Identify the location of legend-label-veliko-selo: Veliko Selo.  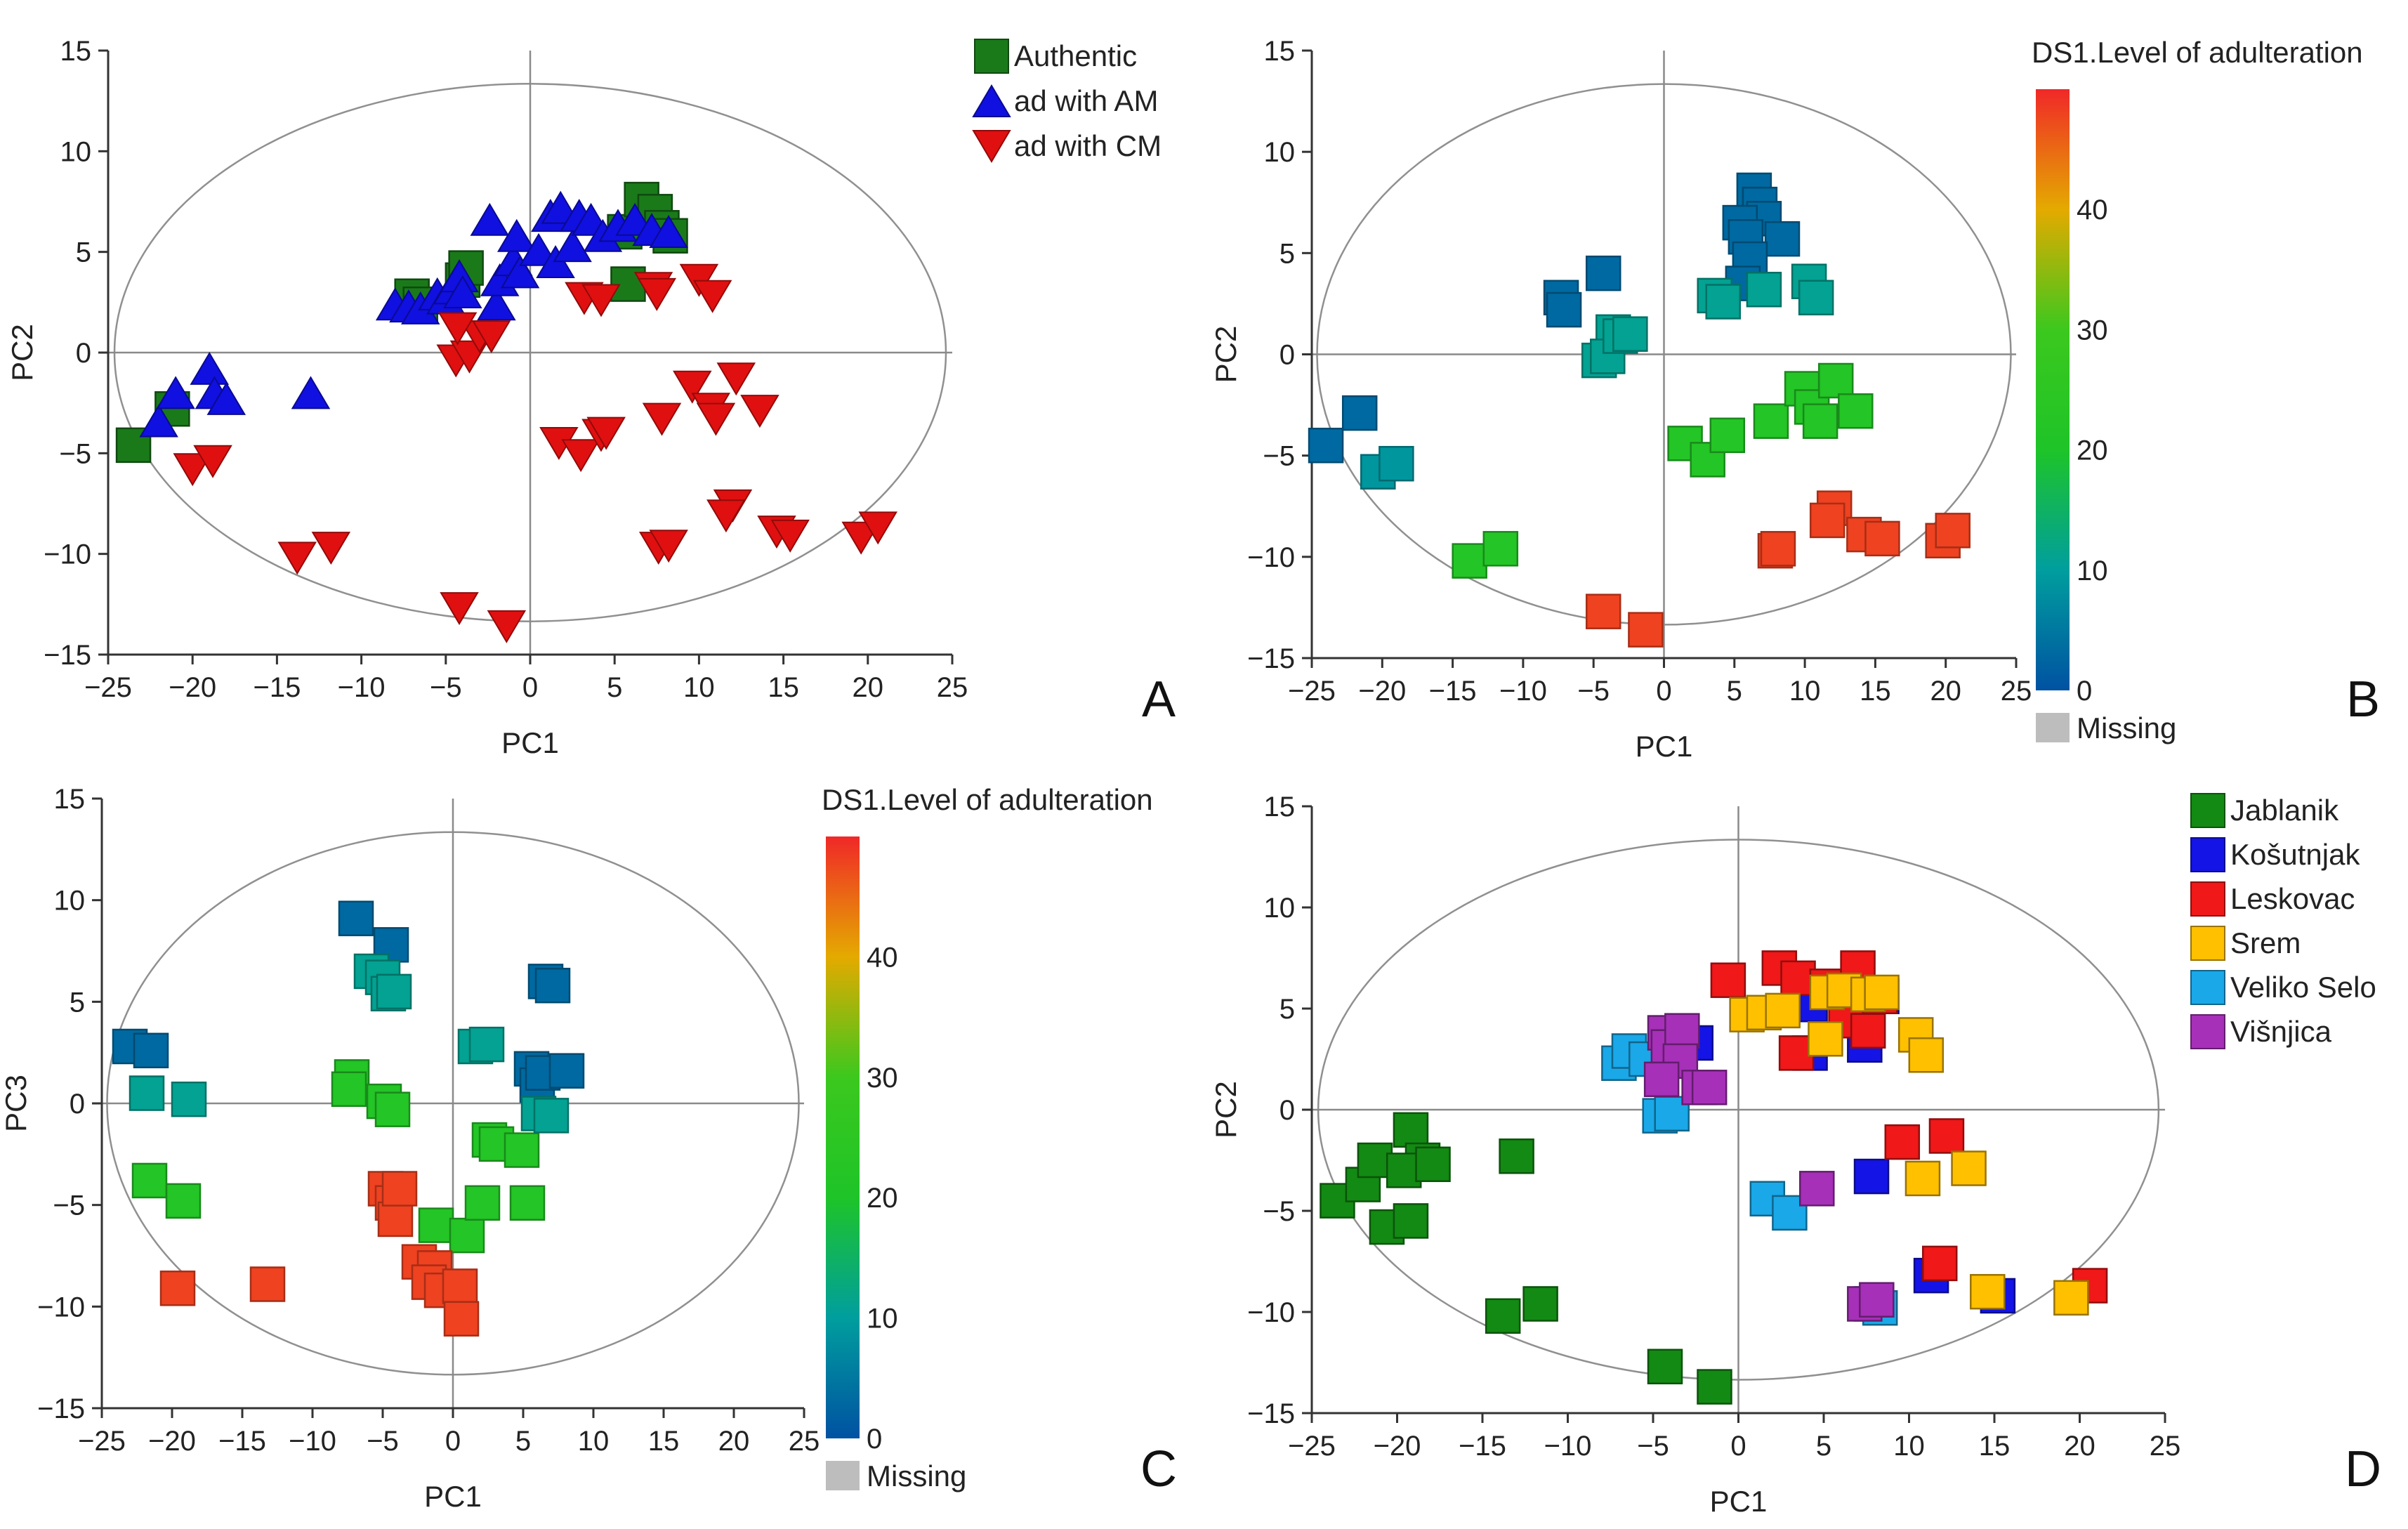
(2303, 987).